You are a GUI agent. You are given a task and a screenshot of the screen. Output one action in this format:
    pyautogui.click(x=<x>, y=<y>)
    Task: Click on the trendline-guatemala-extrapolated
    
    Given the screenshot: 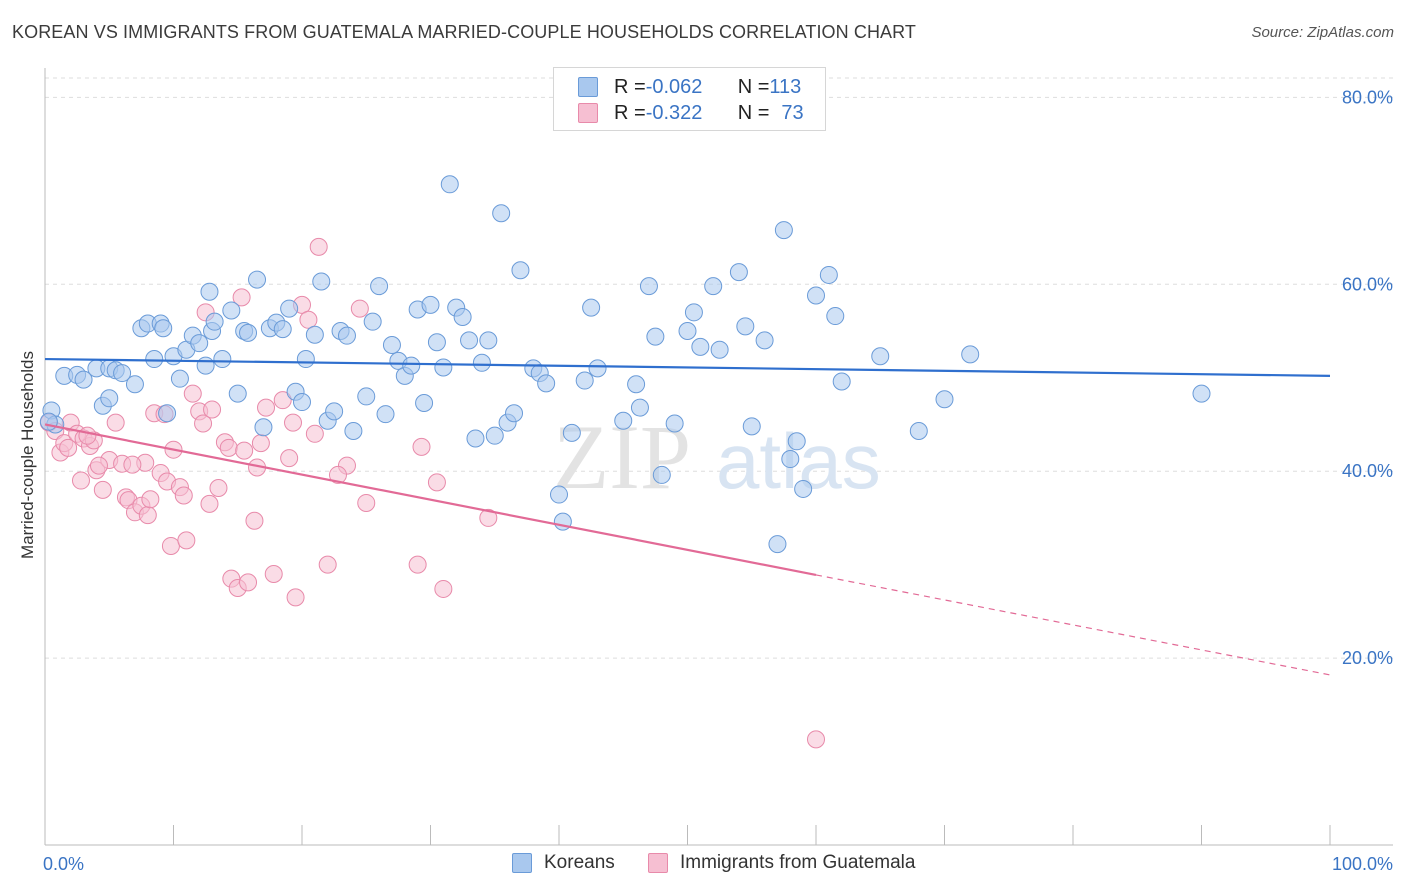 What is the action you would take?
    pyautogui.click(x=1073, y=625)
    